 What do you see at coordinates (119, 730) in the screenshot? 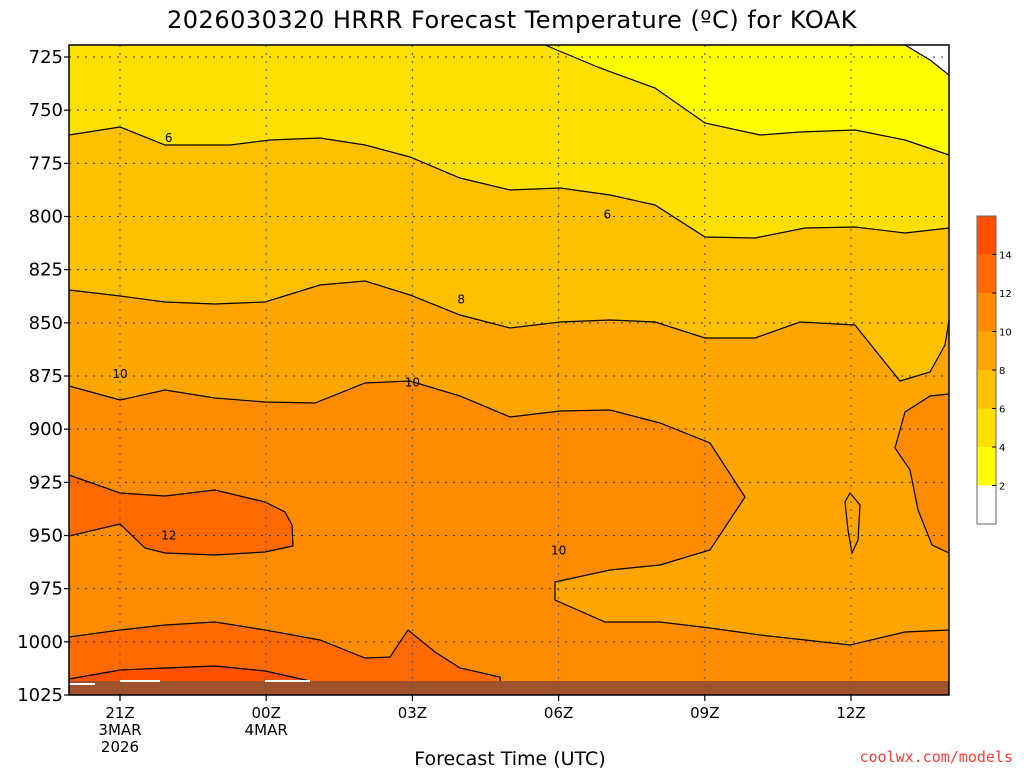
I see `x-tick-label: 3MAR` at bounding box center [119, 730].